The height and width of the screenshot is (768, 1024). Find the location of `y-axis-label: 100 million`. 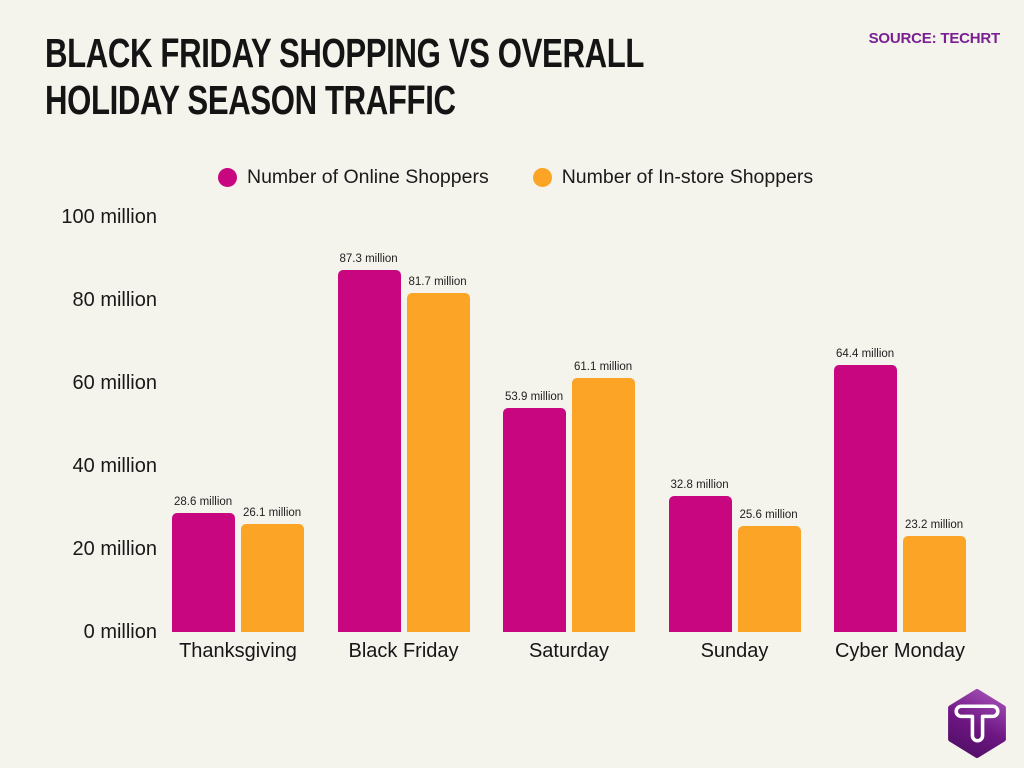

y-axis-label: 100 million is located at coordinates (109, 217).